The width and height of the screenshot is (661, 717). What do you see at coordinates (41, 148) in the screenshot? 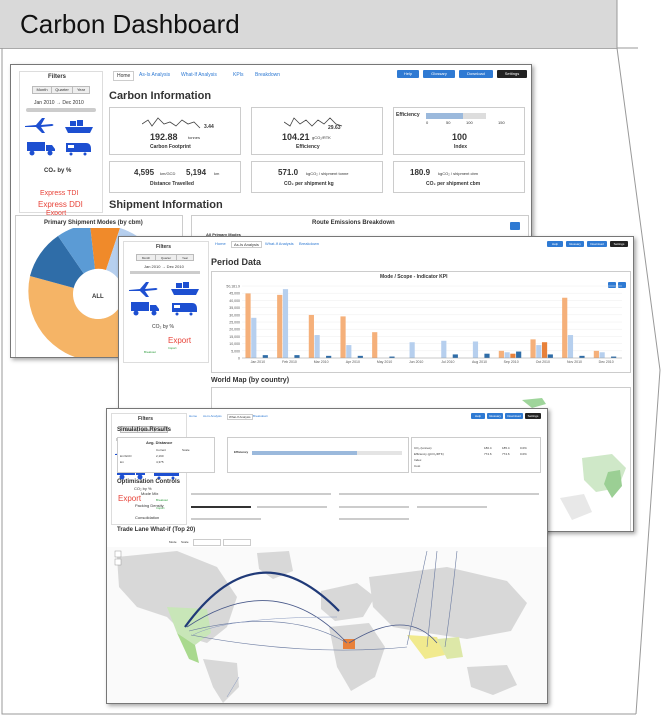
I see `truck-icon` at bounding box center [41, 148].